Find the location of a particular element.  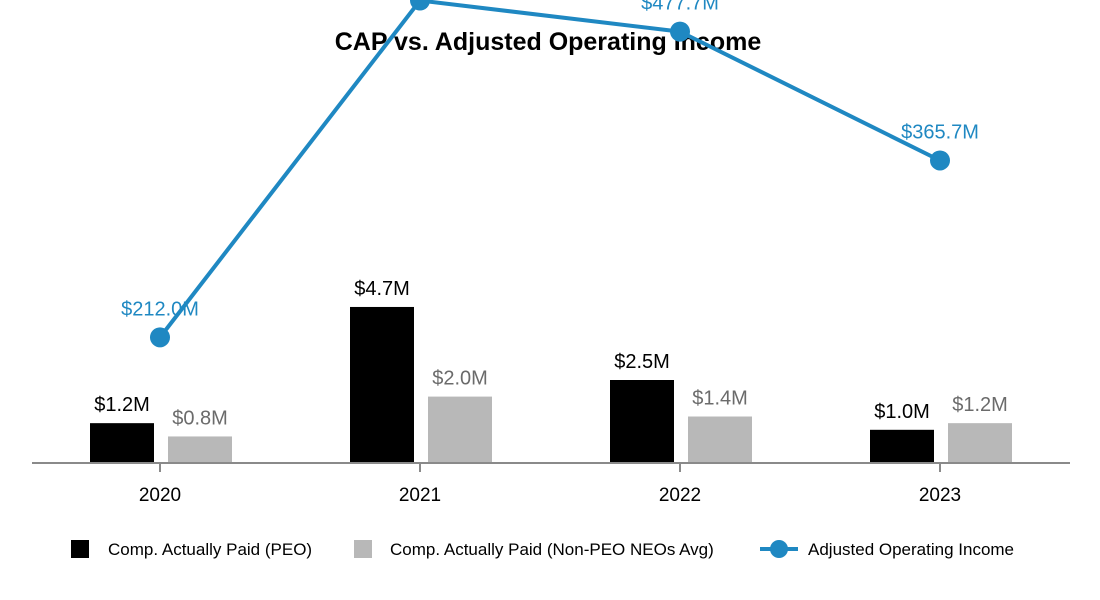

x-tick-label-2022: 2022 is located at coordinates (680, 495).